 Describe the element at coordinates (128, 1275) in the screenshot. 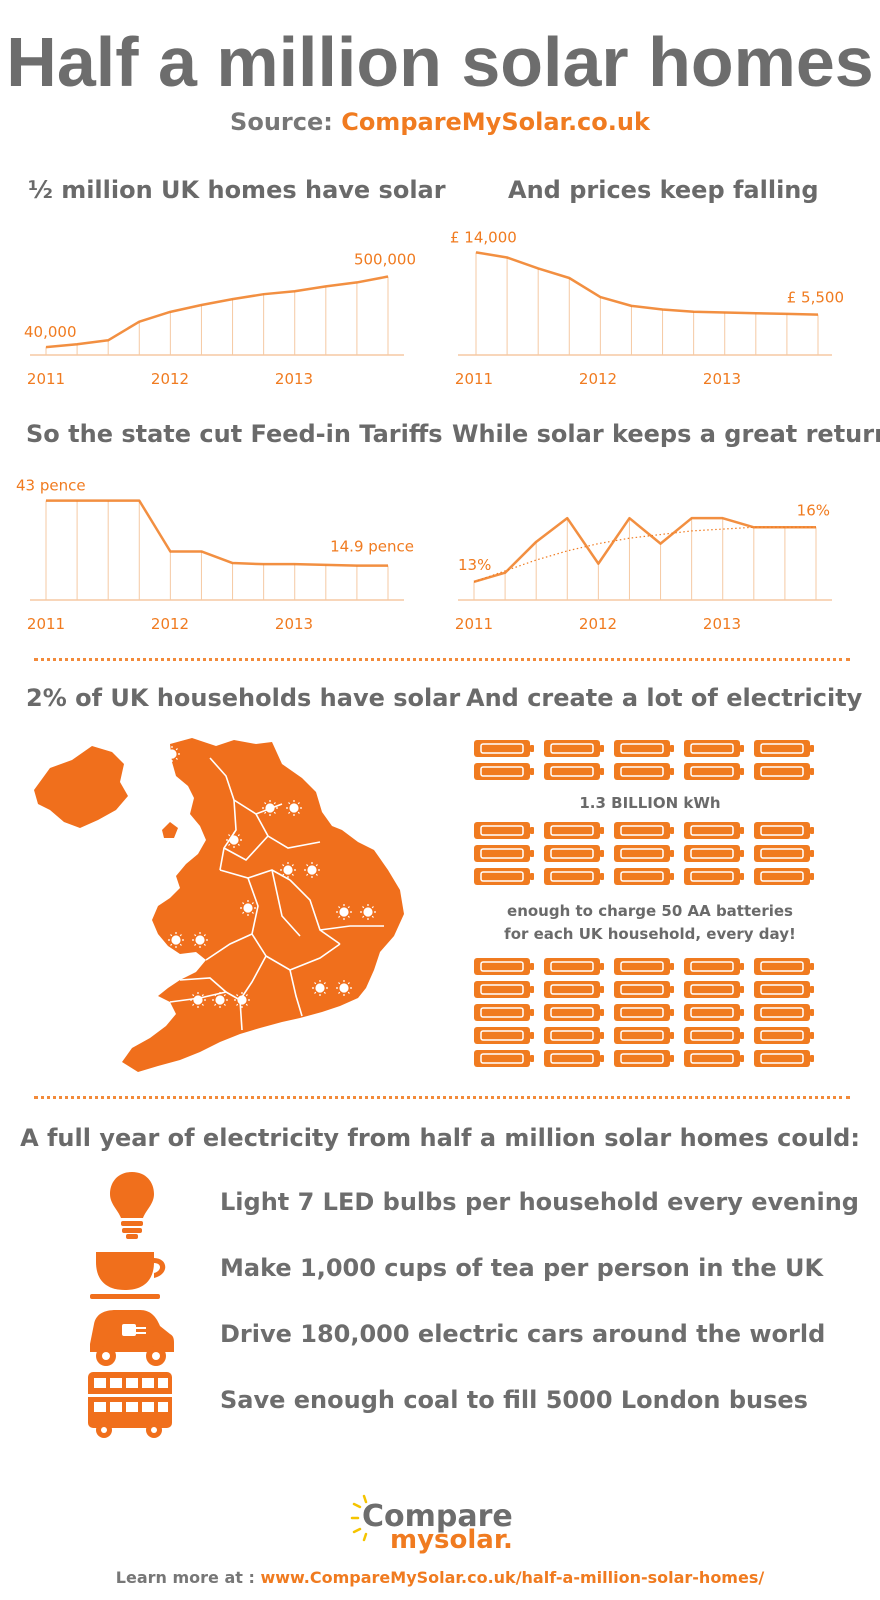

I see `teacup-icon` at that location.